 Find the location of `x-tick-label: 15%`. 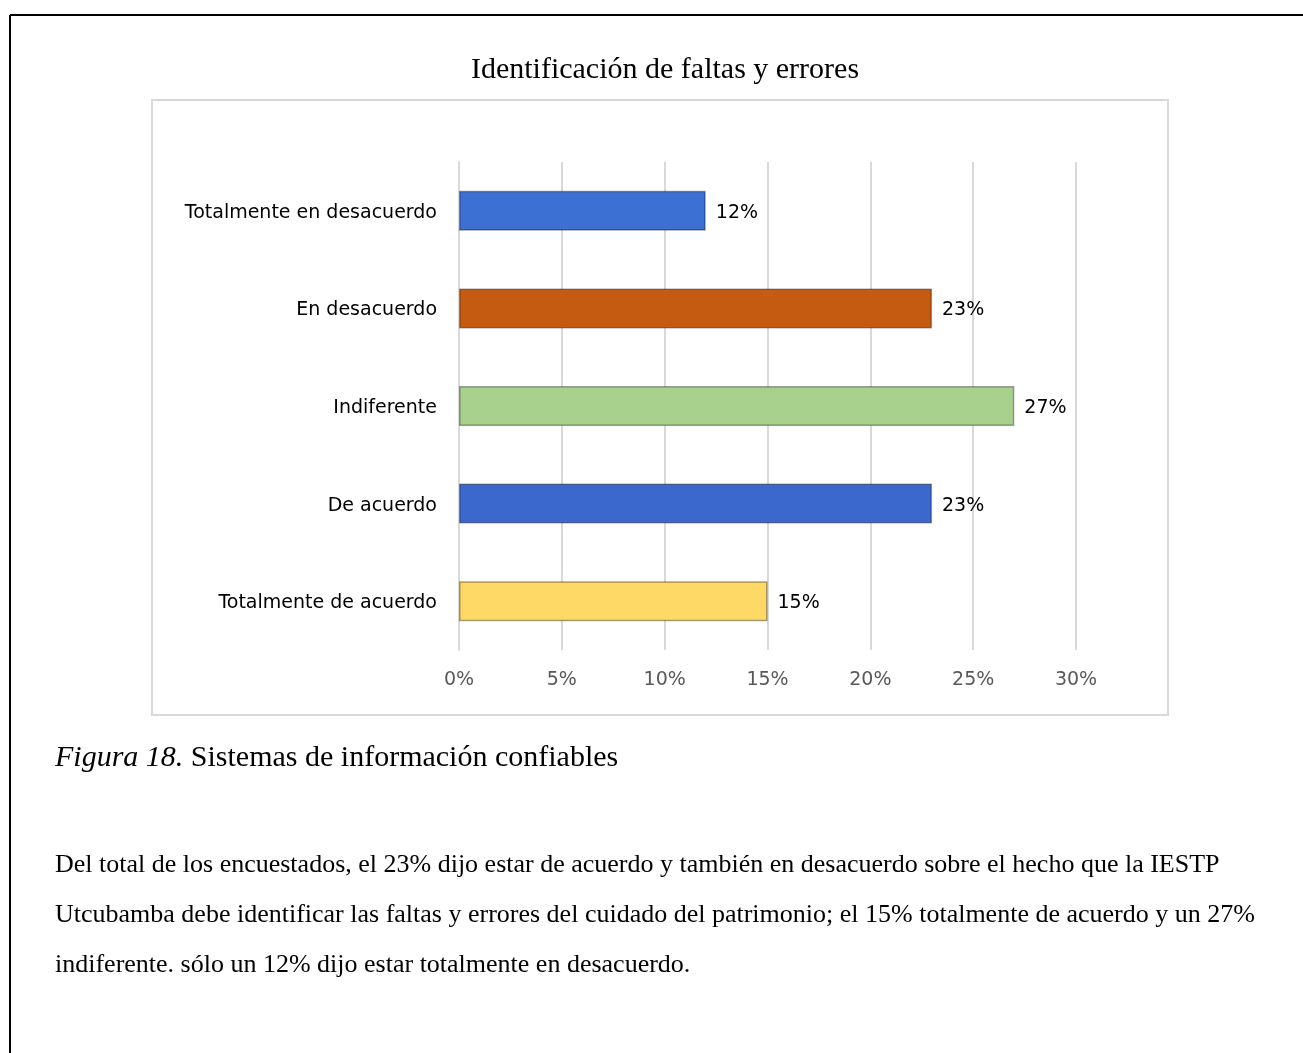

x-tick-label: 15% is located at coordinates (767, 677).